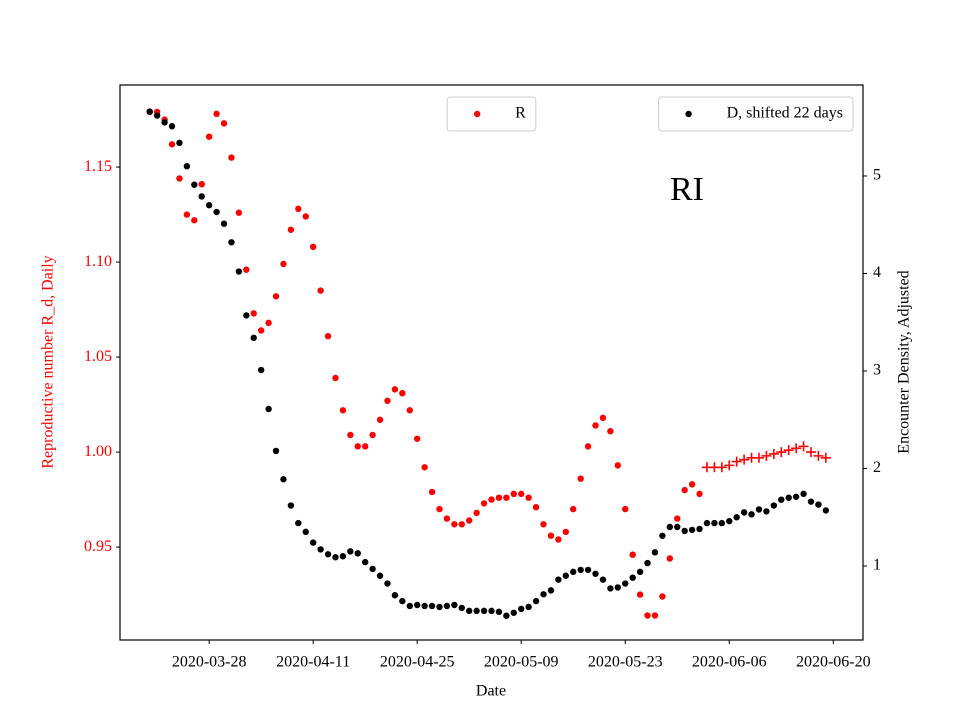 This screenshot has height=720, width=960. Describe the element at coordinates (687, 189) in the screenshot. I see `annotation: RI` at that location.